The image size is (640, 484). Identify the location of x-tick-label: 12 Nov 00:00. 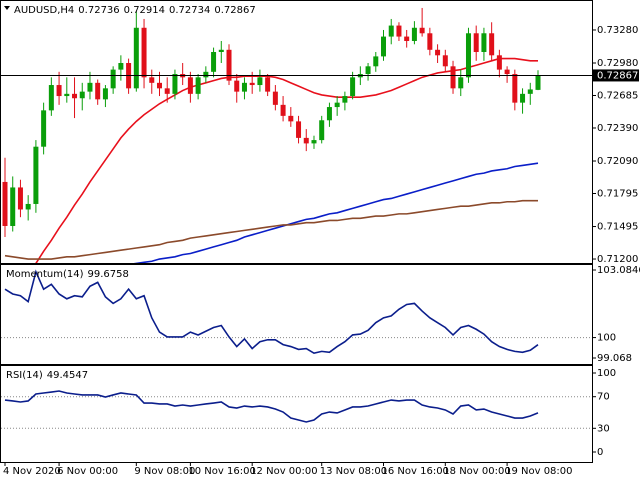
(283, 471).